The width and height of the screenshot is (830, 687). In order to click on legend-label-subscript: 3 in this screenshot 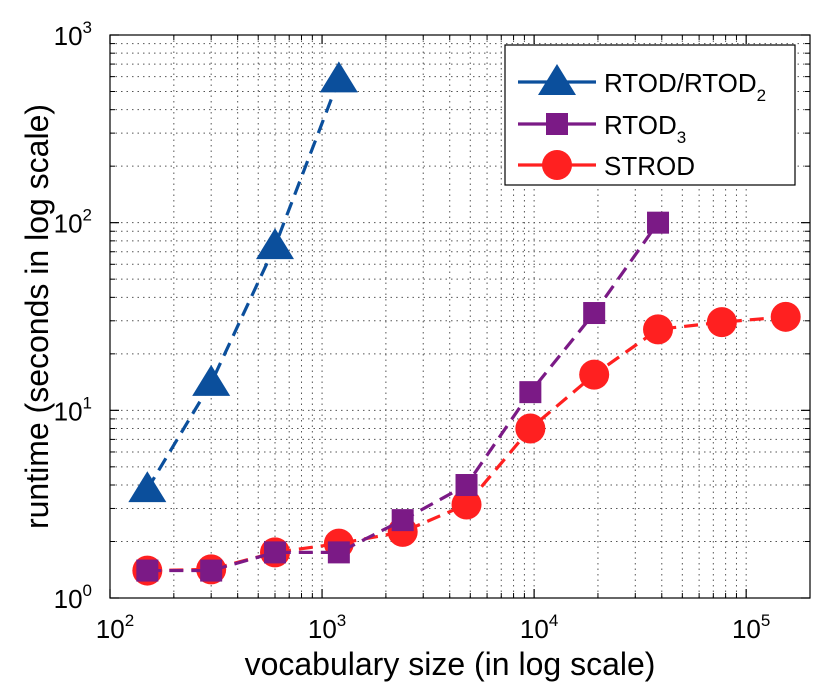, I will do `click(681, 137)`.